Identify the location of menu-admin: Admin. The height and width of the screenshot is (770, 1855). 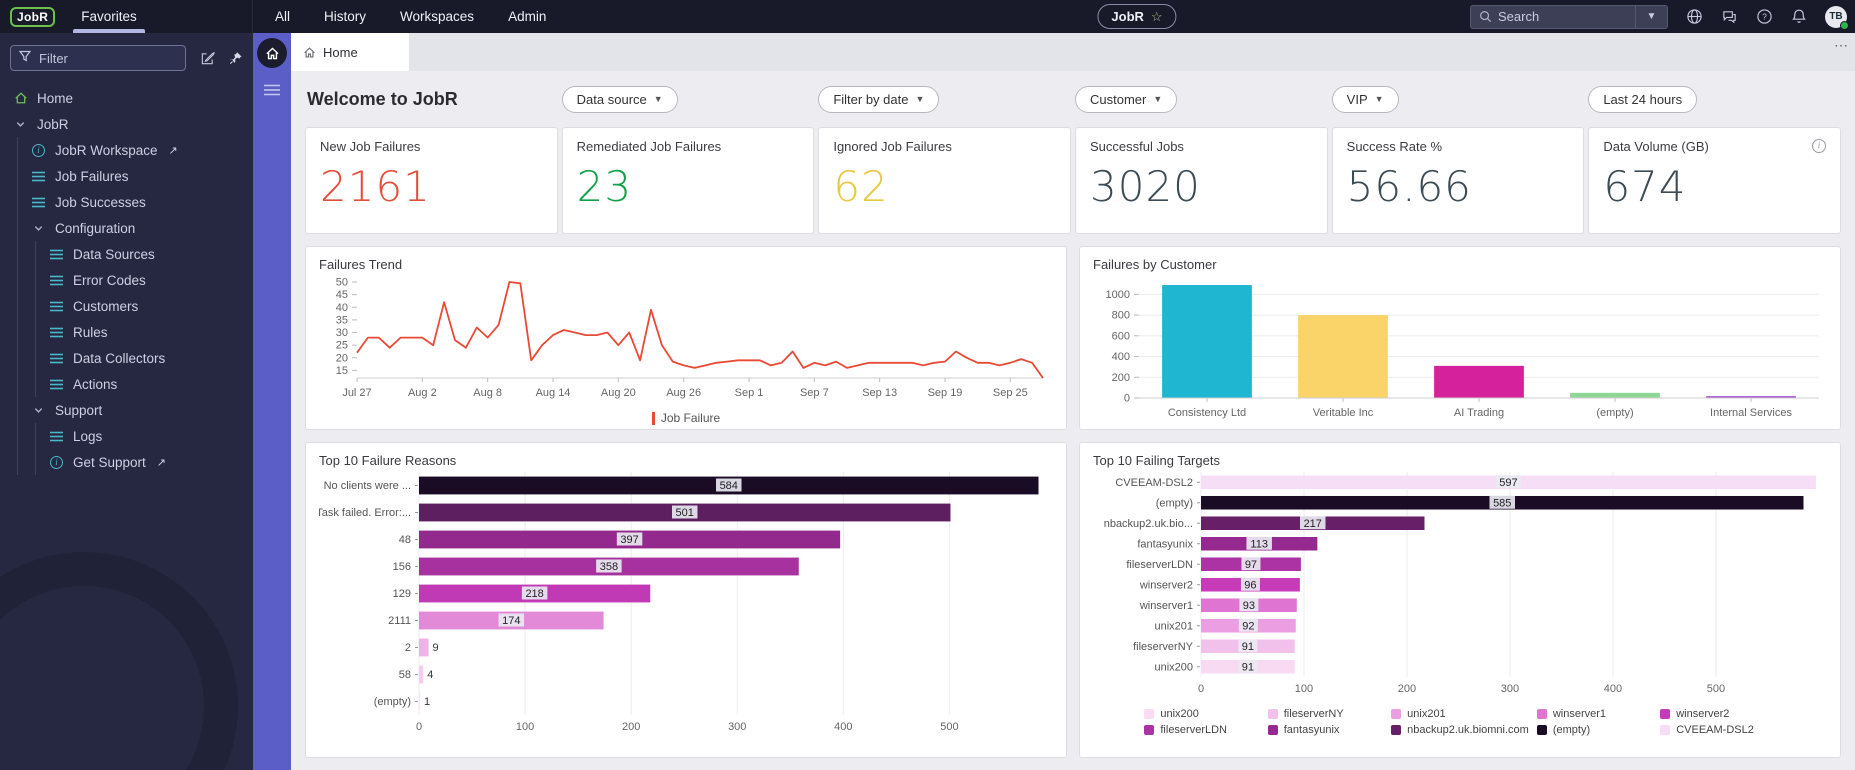
(527, 16).